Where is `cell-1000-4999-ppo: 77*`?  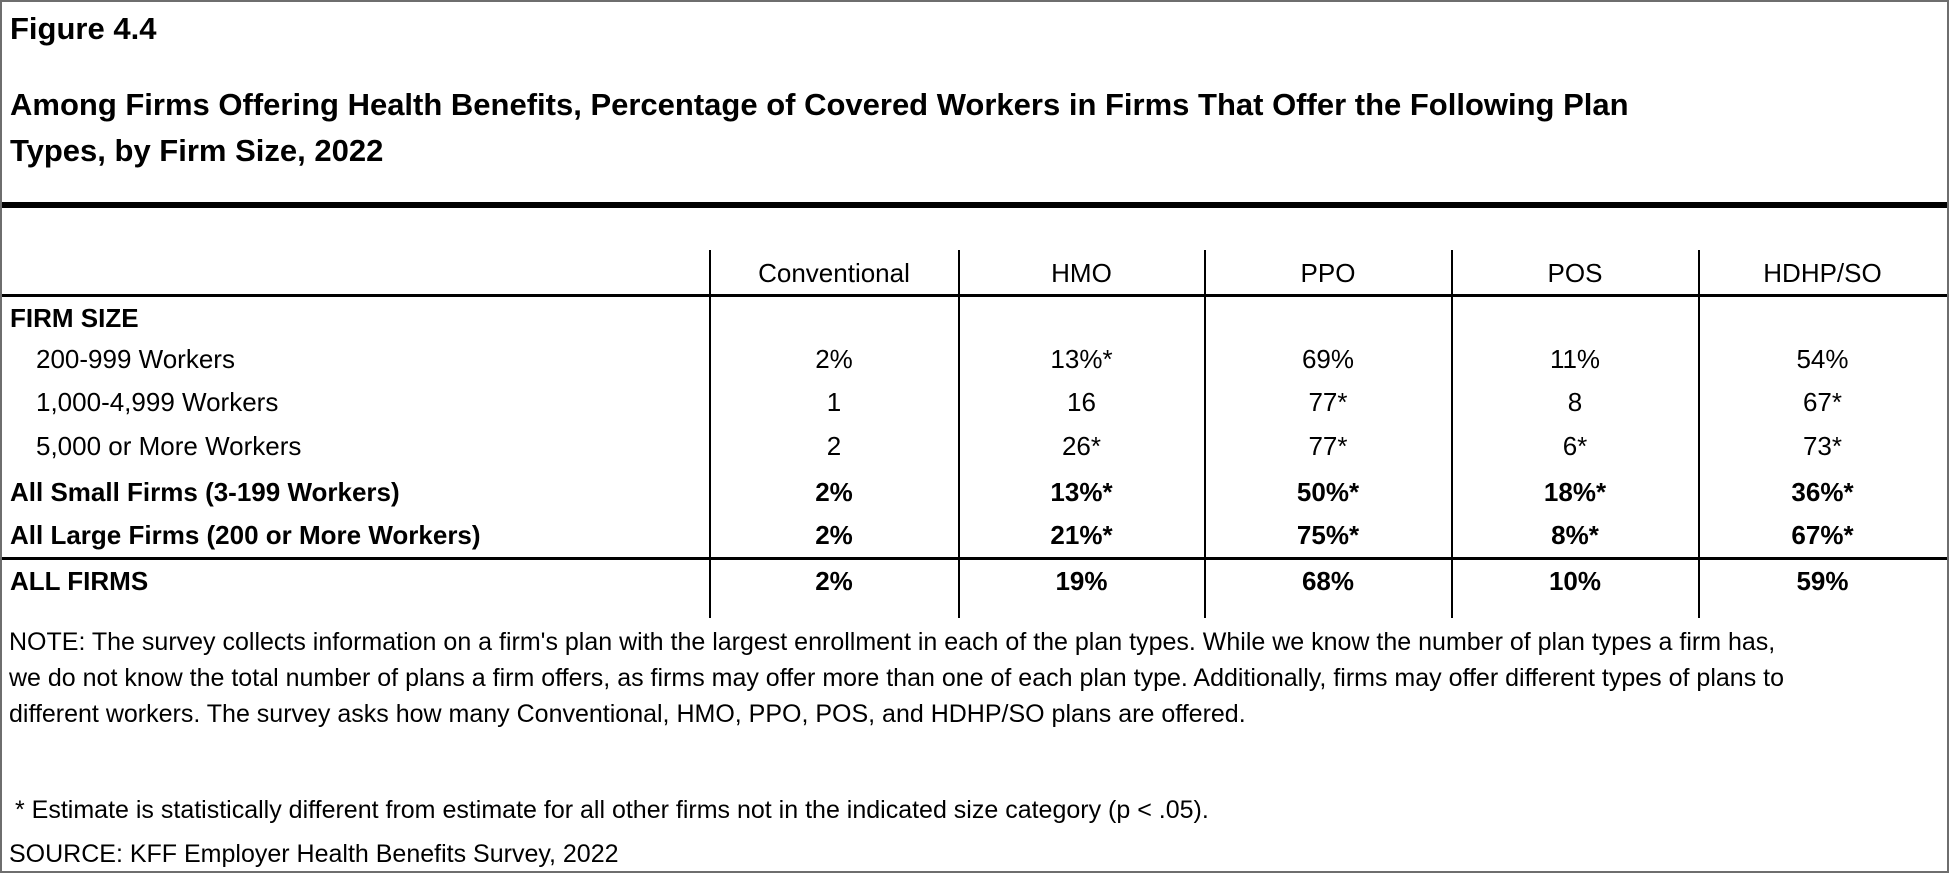
cell-1000-4999-ppo: 77* is located at coordinates (1328, 402).